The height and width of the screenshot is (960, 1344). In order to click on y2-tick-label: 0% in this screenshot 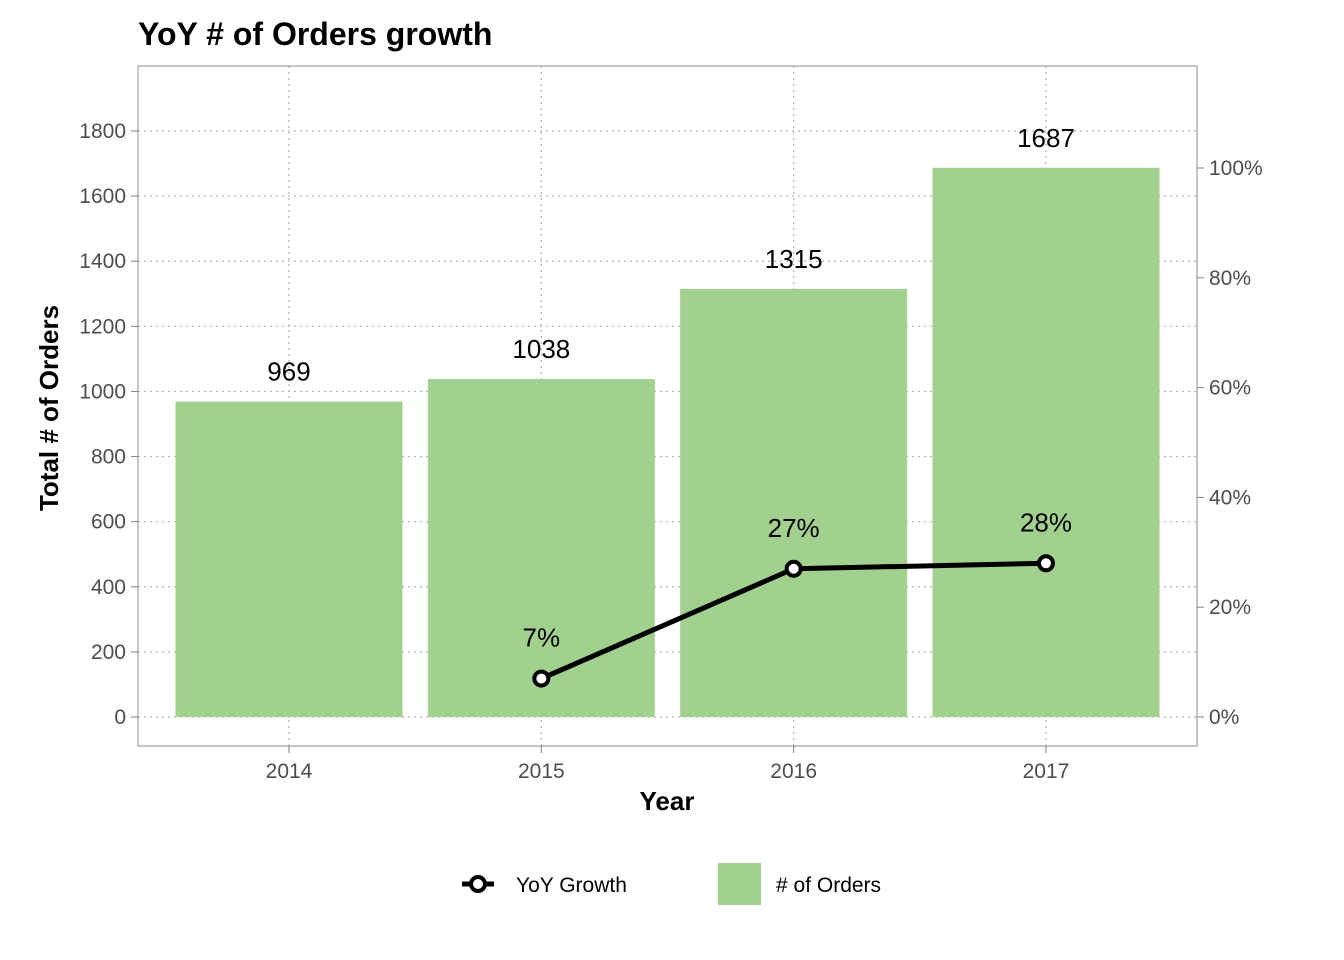, I will do `click(1224, 717)`.